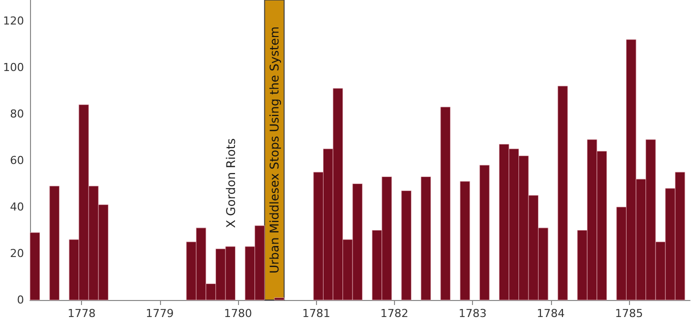  What do you see at coordinates (550, 313) in the screenshot?
I see `x-tick-label: 1784` at bounding box center [550, 313].